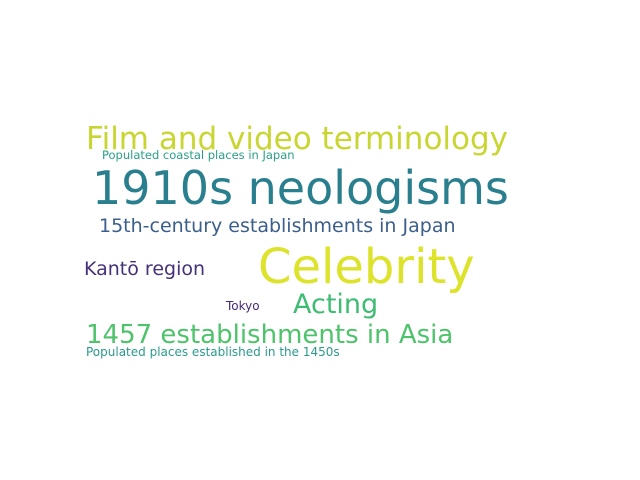 Image resolution: width=640 pixels, height=480 pixels. Describe the element at coordinates (198, 155) in the screenshot. I see `word-populated-coastal-places-in-japan: Populated coastal places in Japan` at that location.